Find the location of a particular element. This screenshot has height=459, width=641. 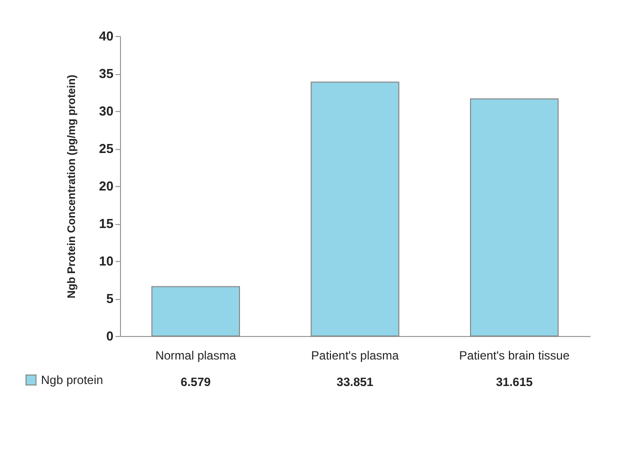

y-tick-label: 25 is located at coordinates (106, 148).